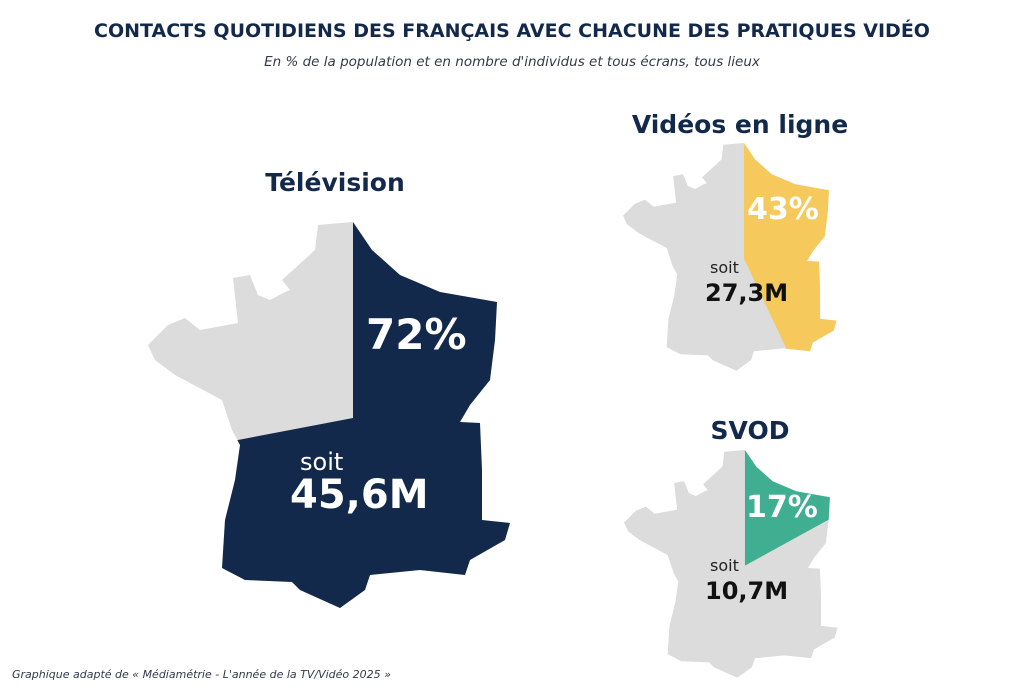 This screenshot has width=1024, height=694. What do you see at coordinates (416, 334) in the screenshot?
I see `pct-label-television: 72%` at bounding box center [416, 334].